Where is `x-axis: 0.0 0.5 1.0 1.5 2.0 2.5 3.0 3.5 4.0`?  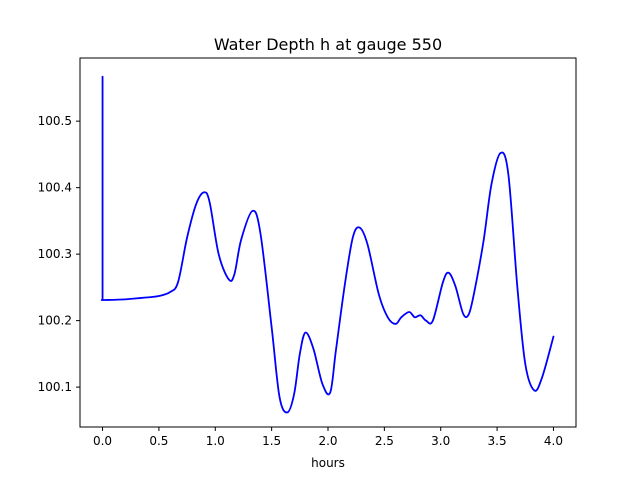 x-axis: 0.0 0.5 1.0 1.5 2.0 2.5 3.0 3.5 4.0 is located at coordinates (328, 437).